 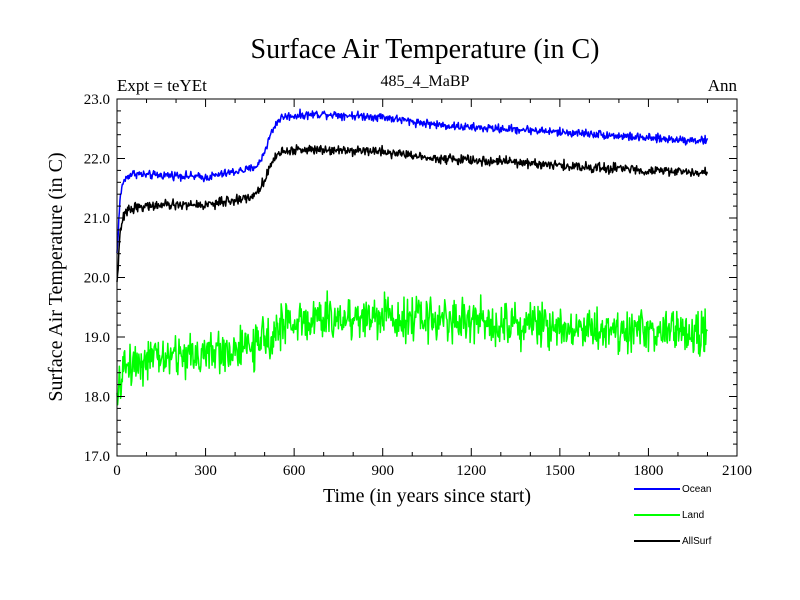 What do you see at coordinates (697, 541) in the screenshot?
I see `legend-label-allsurf: AllSurf` at bounding box center [697, 541].